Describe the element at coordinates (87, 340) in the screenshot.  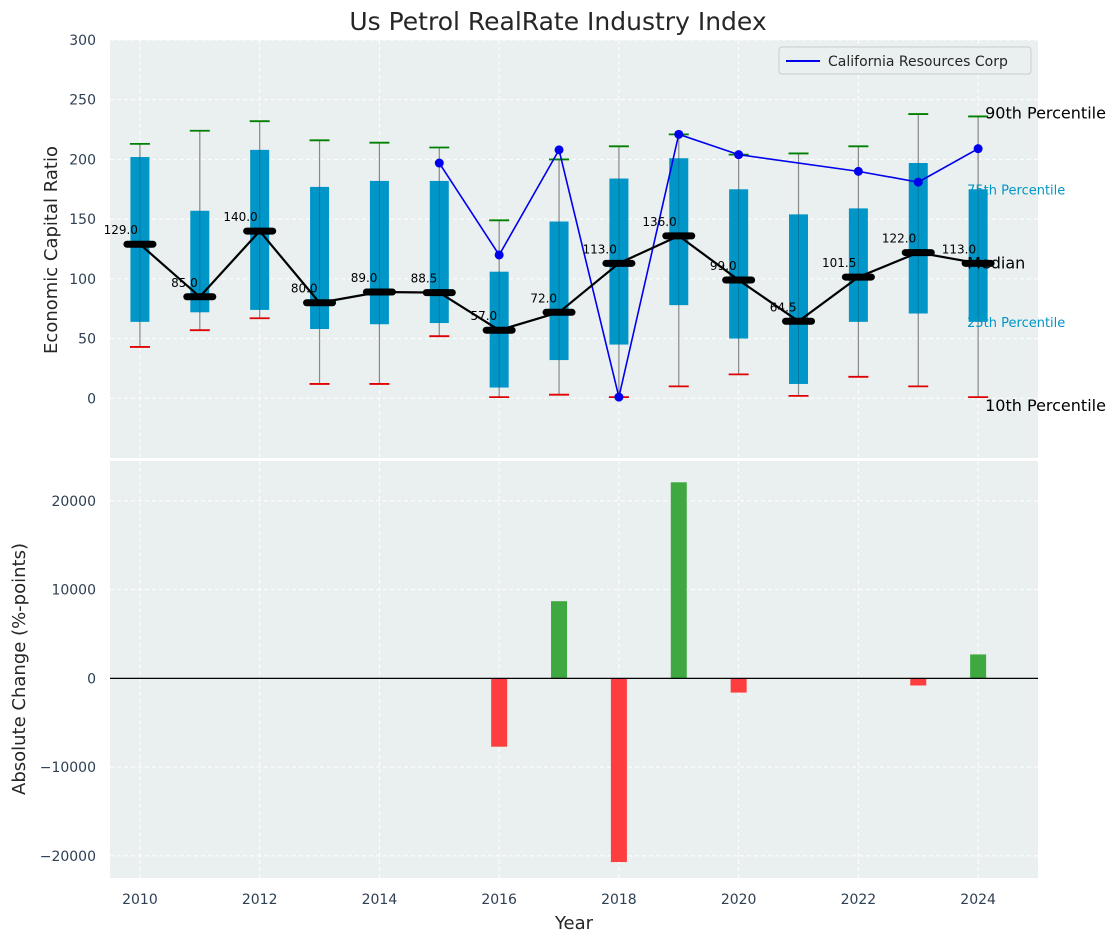
I see `top-y-tick-label: 50` at that location.